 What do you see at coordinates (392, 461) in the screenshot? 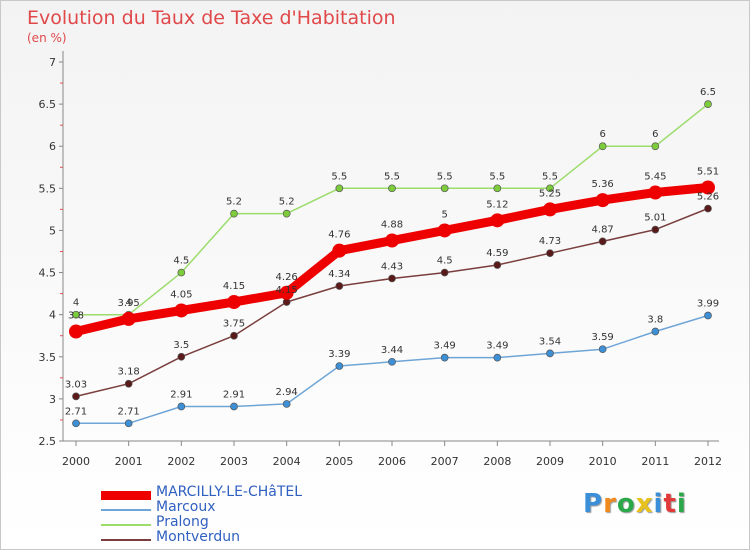
I see `x-tick-label: 2006` at bounding box center [392, 461].